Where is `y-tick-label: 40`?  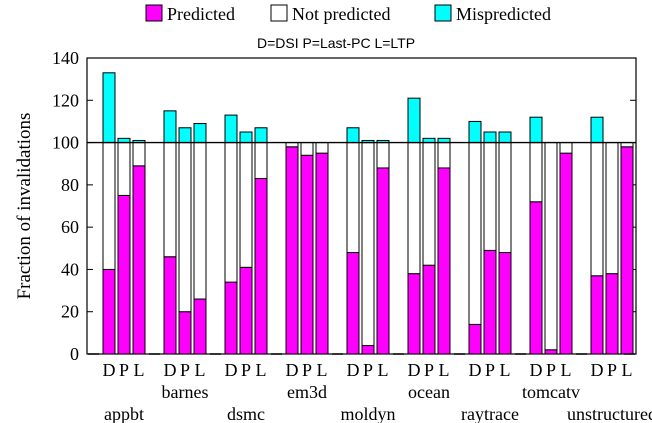
y-tick-label: 40 is located at coordinates (70, 269).